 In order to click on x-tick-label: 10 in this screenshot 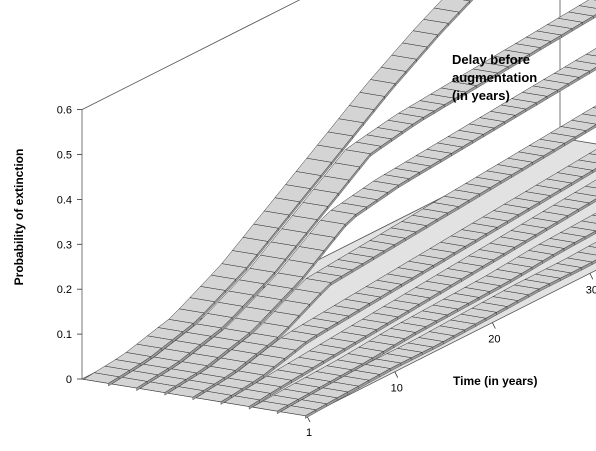, I will do `click(397, 389)`.